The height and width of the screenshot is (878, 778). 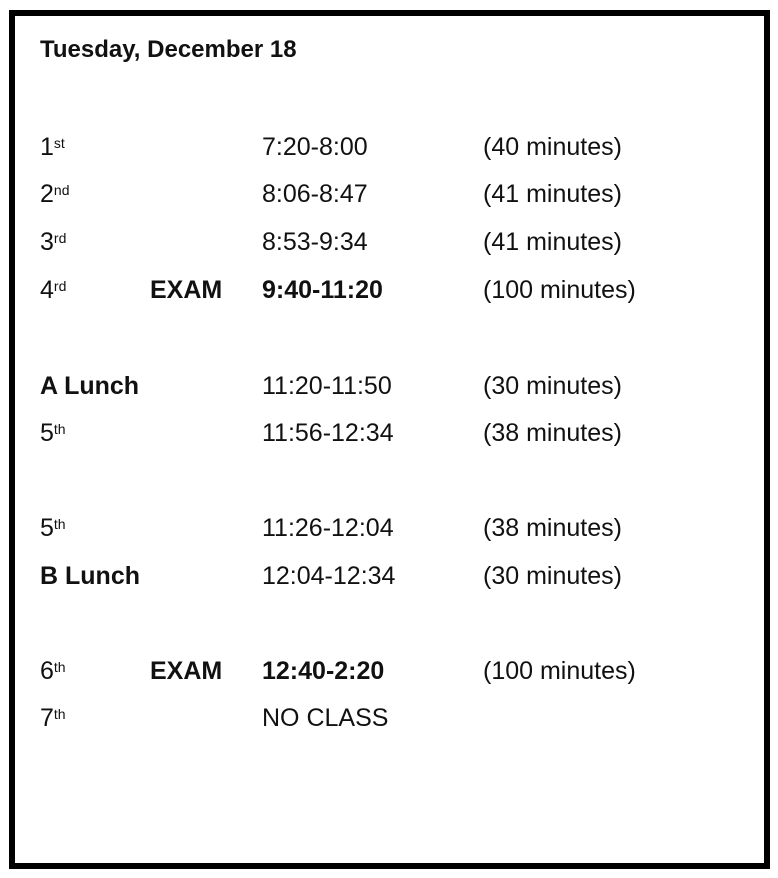 I want to click on time-range: NO CLASS, so click(x=325, y=718).